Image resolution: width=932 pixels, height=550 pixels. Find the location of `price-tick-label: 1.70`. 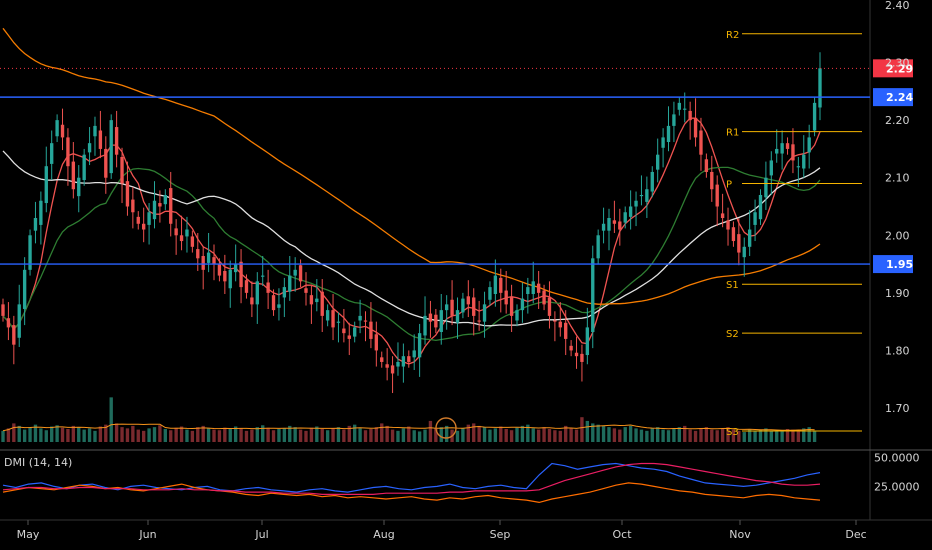

price-tick-label: 1.70 is located at coordinates (897, 408).